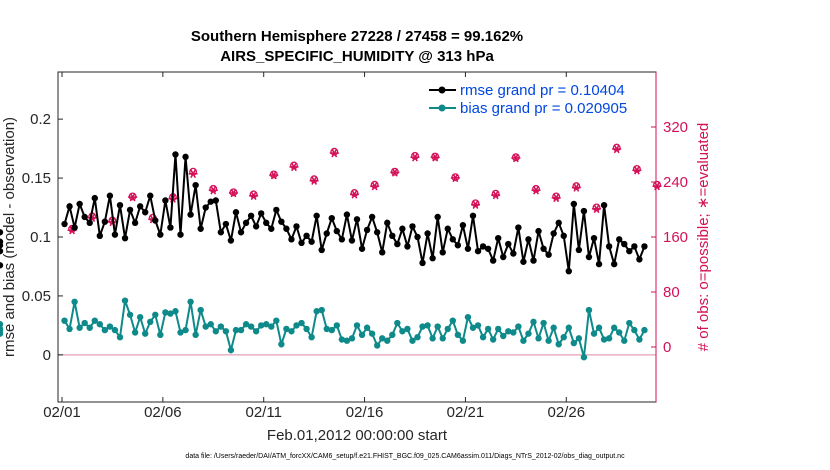  I want to click on y-tick-label: 0.2, so click(40, 119).